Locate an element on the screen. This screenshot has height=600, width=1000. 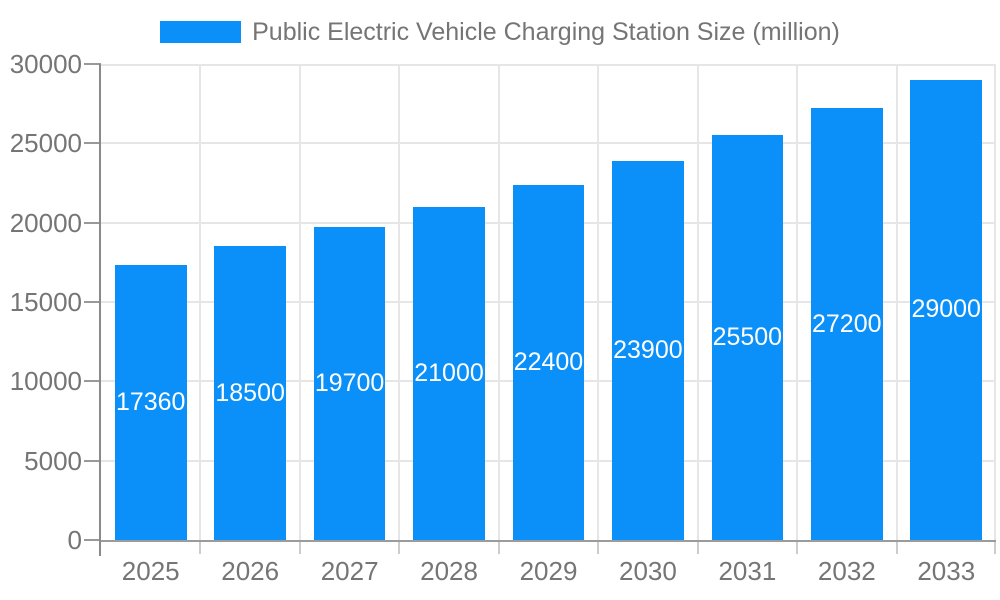
bar: 22400 is located at coordinates (548, 362).